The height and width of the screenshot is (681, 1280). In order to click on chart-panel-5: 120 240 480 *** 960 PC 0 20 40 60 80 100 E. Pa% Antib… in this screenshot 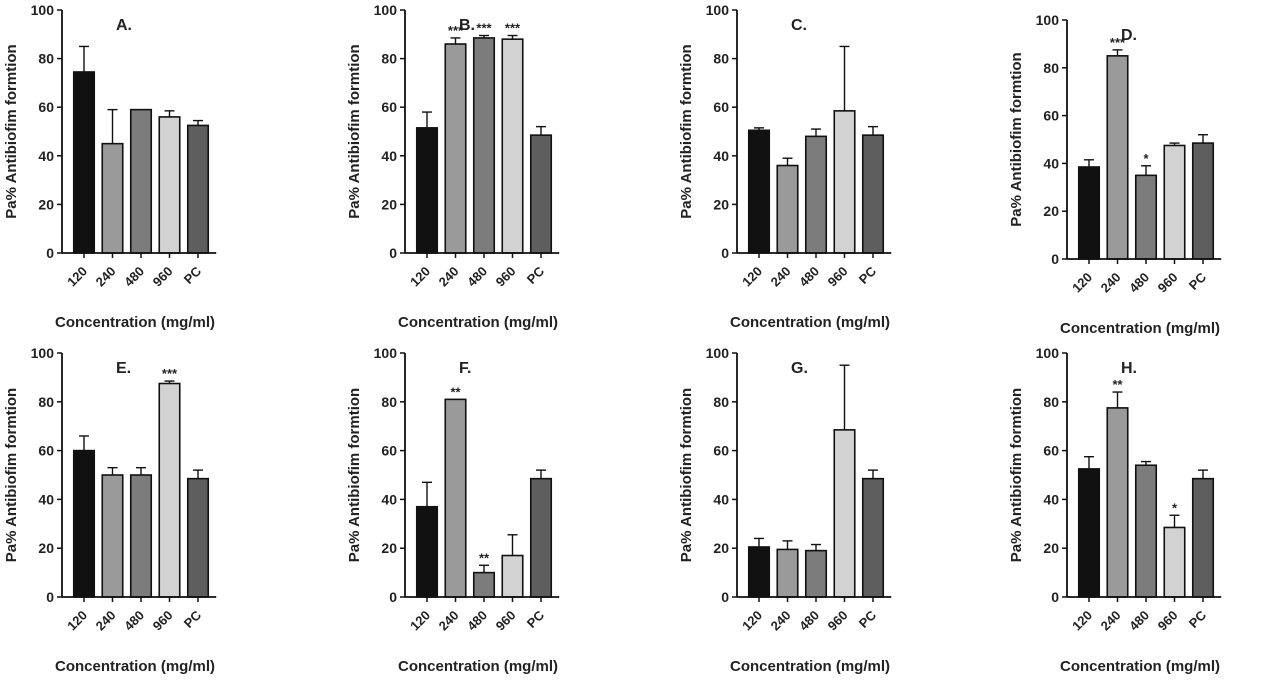, I will do `click(110, 510)`.